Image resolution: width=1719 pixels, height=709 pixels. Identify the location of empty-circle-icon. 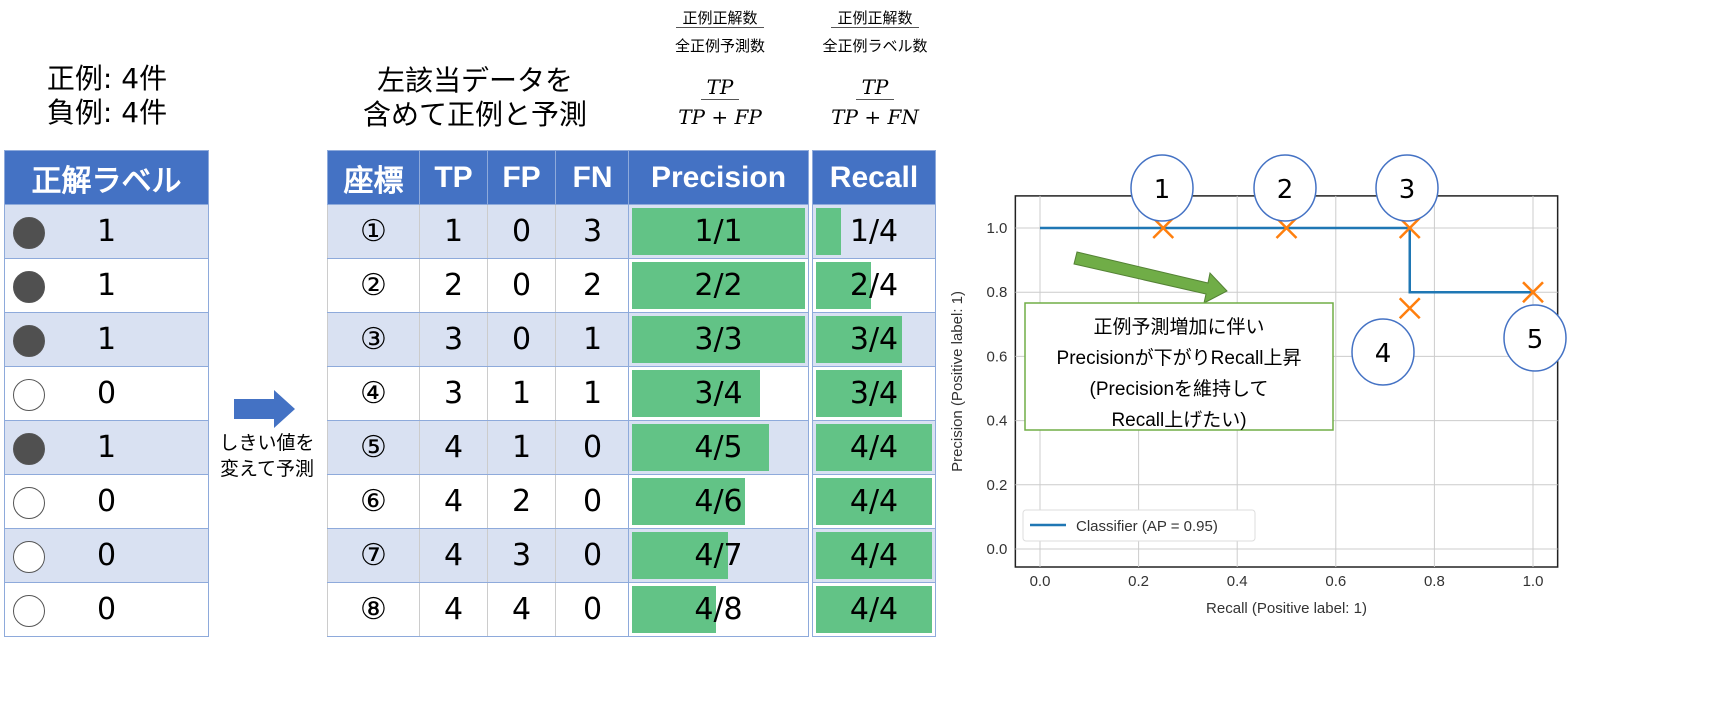
(29, 611).